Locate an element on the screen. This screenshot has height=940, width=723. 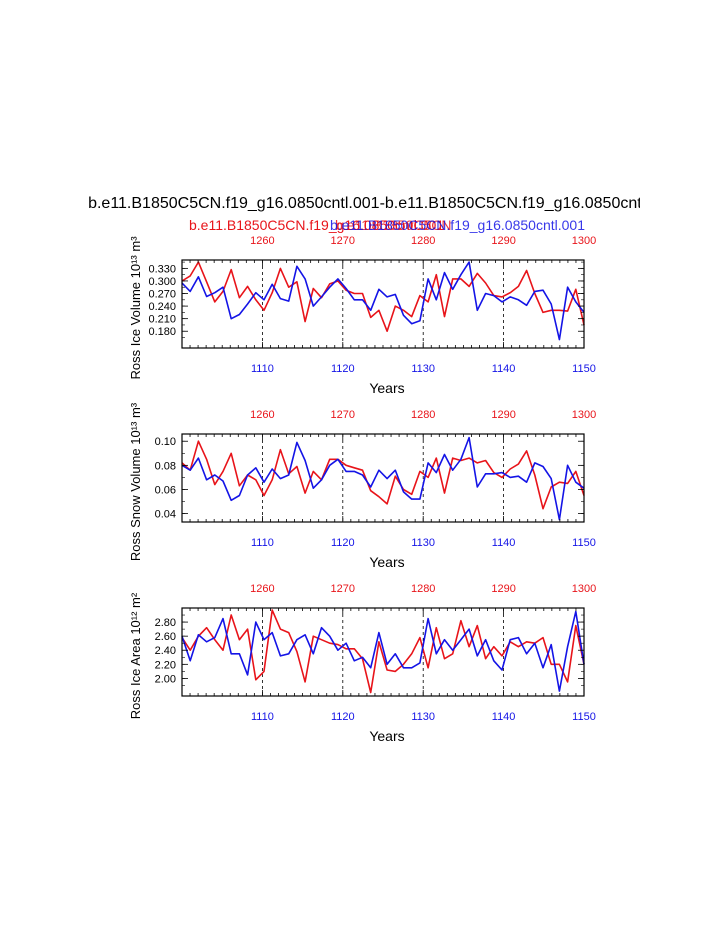
y-tick-label: 0.10 is located at coordinates (165, 442).